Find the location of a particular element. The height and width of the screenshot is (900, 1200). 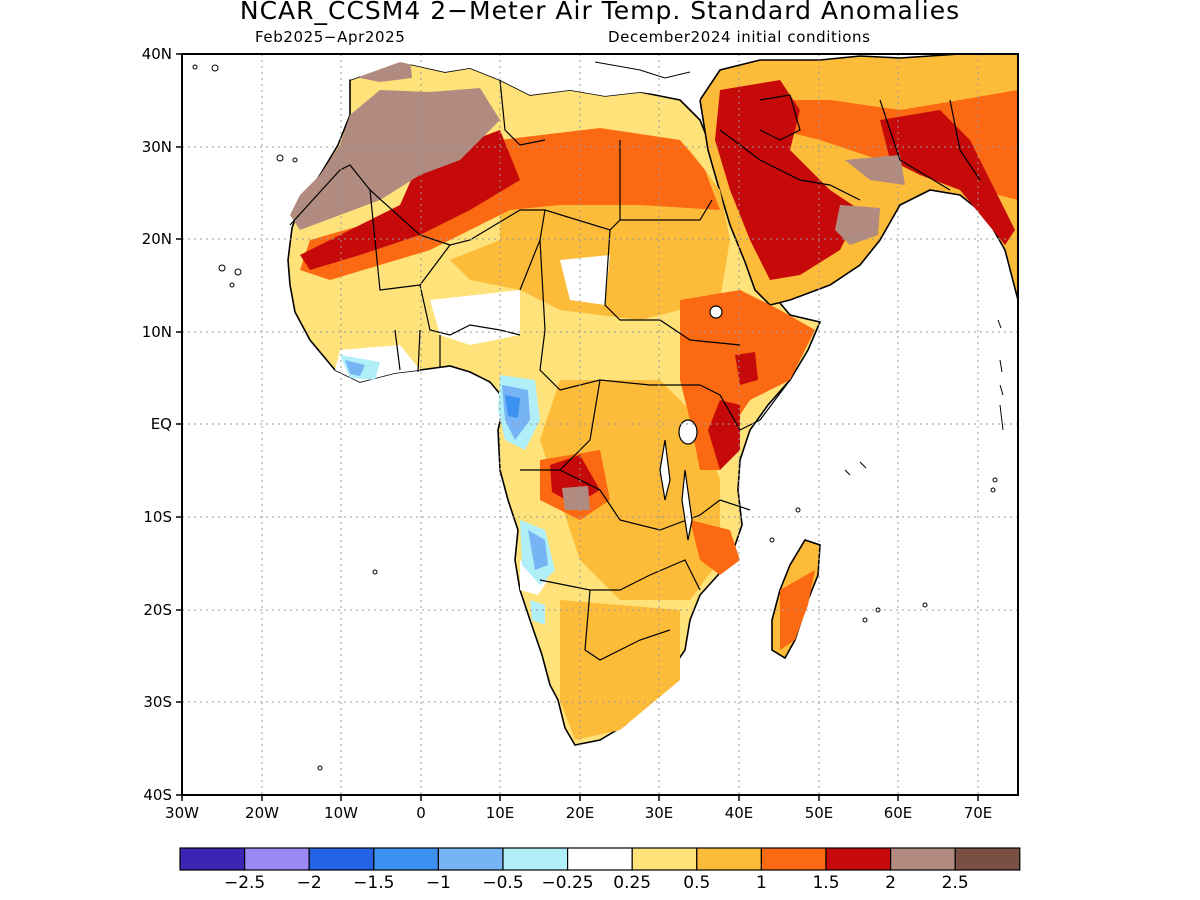

colorbar-label-7: 0.5 is located at coordinates (696, 883).